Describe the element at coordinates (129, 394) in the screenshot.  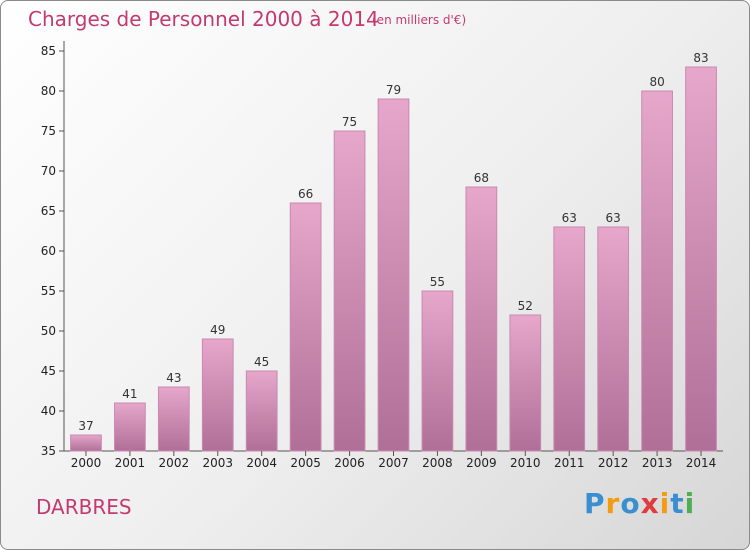
I see `data-label: 41` at that location.